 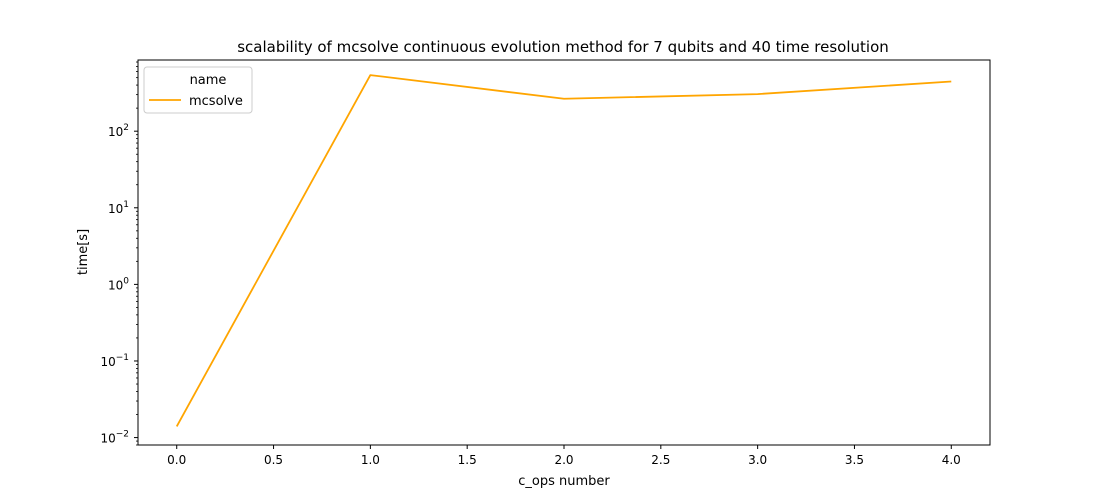 I want to click on legend-title: name, so click(x=208, y=80).